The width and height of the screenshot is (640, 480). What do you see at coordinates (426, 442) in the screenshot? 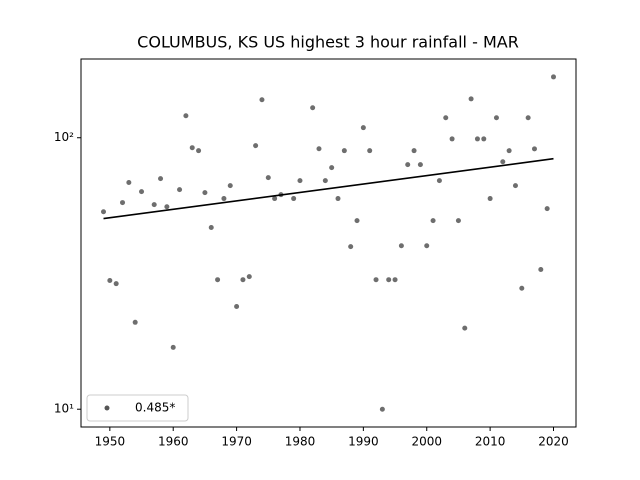
I see `x-tick-label: 2000` at bounding box center [426, 442].